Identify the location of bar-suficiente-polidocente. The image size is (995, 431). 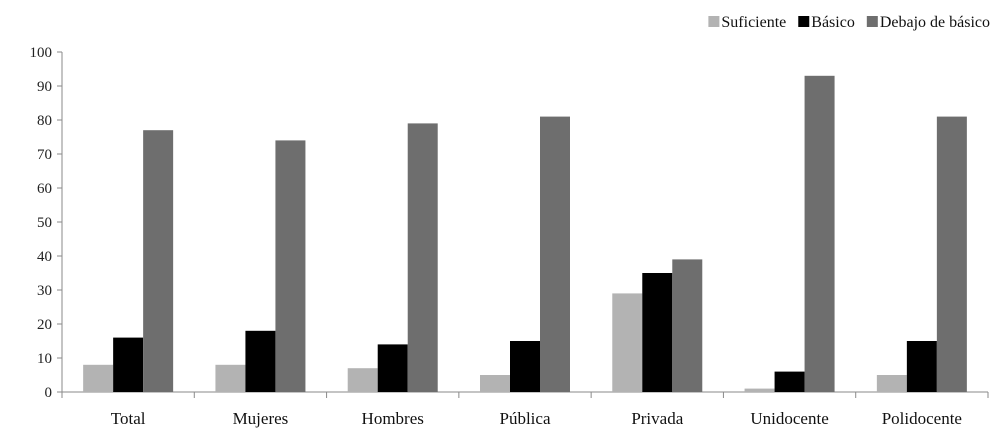
(891, 383).